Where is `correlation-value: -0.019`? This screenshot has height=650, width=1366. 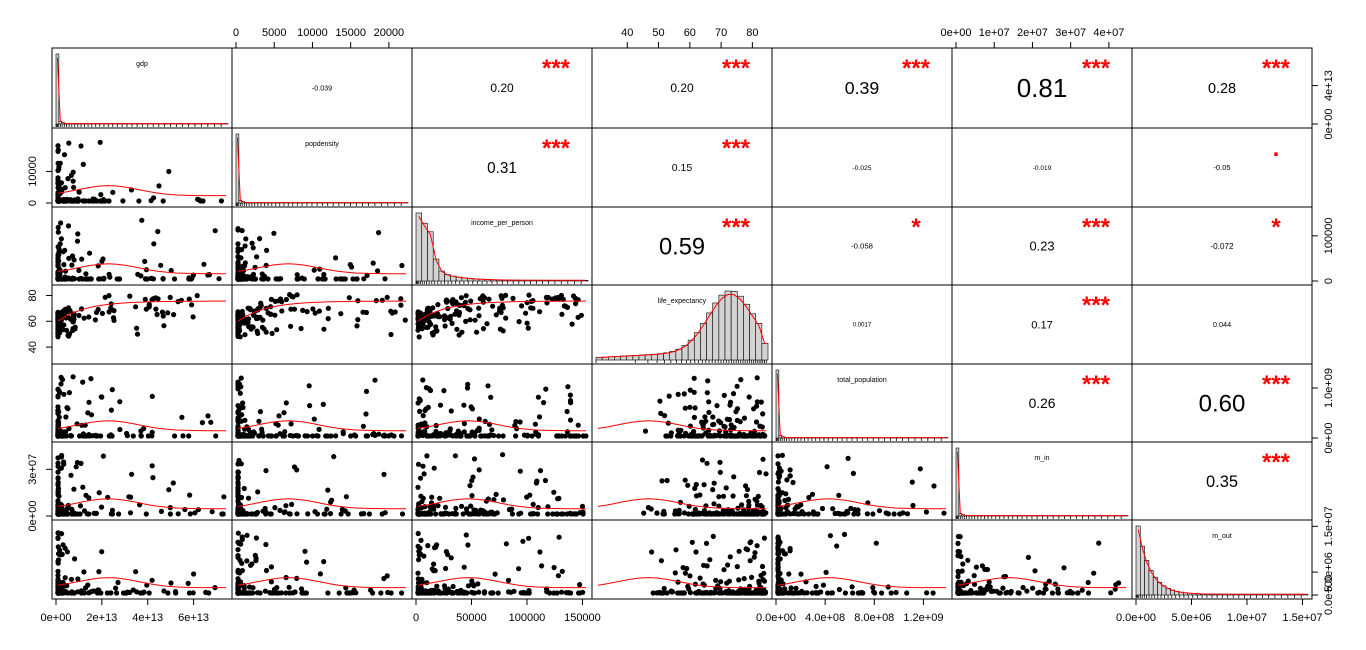
correlation-value: -0.019 is located at coordinates (1042, 168).